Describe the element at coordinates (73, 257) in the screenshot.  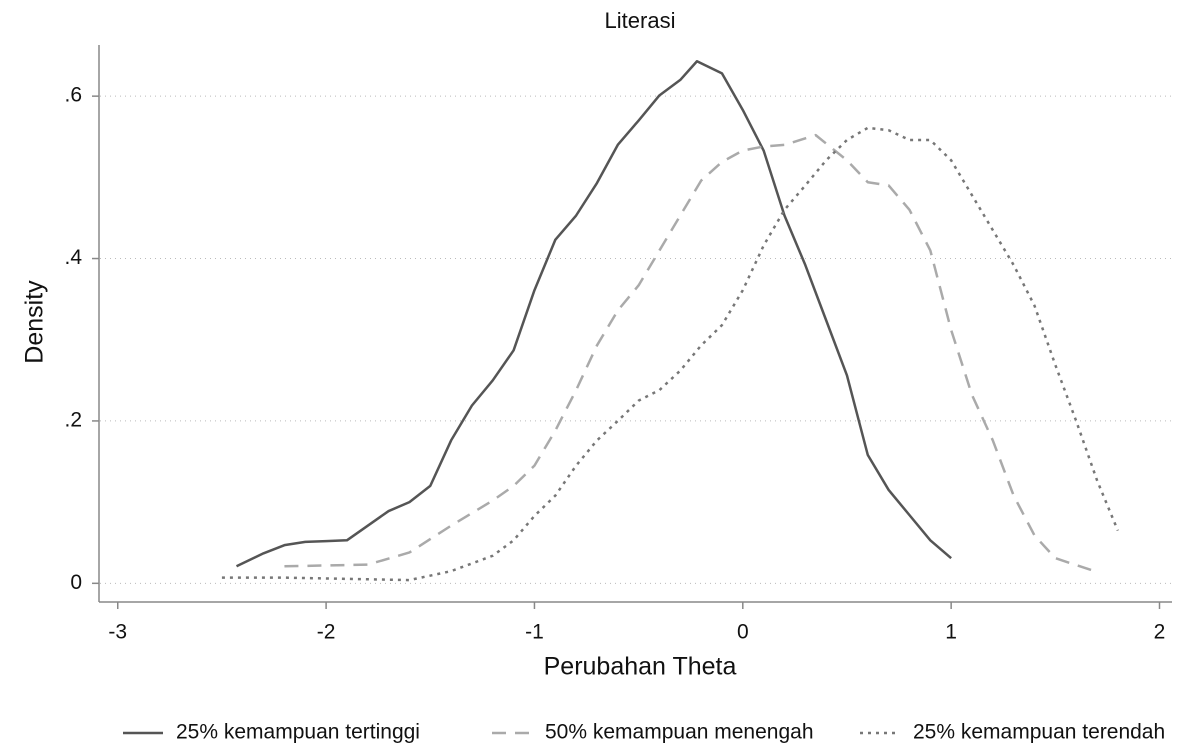
I see `y-tick-label: .4` at that location.